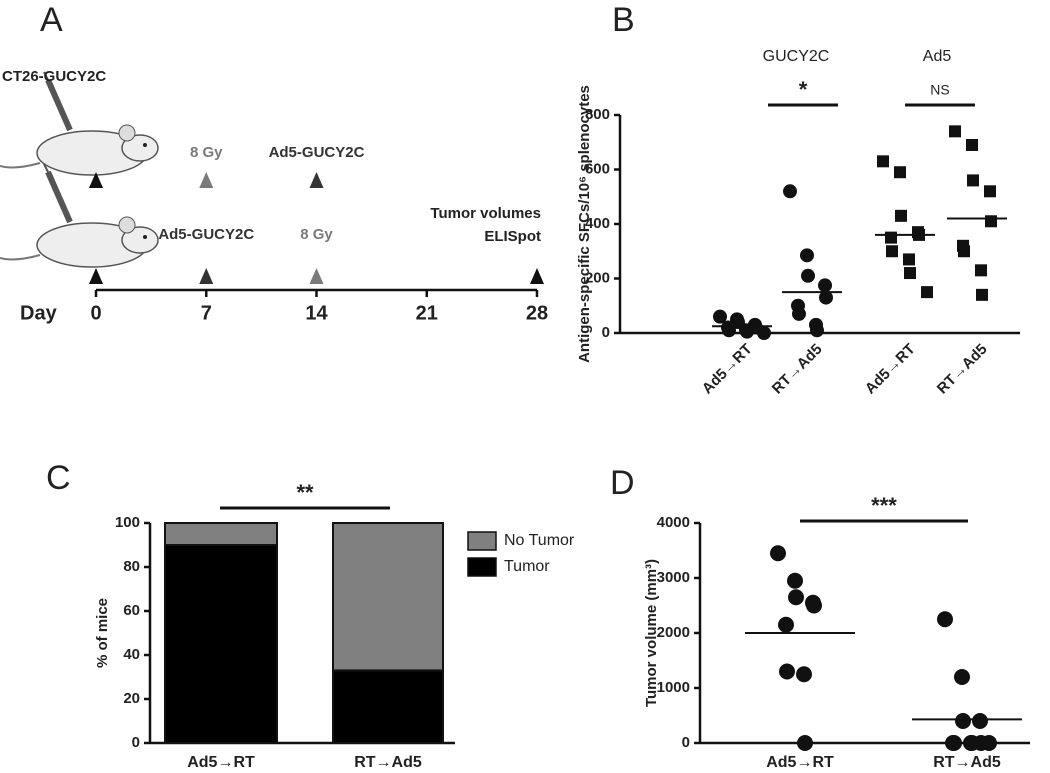 This screenshot has height=773, width=1050. Describe the element at coordinates (597, 114) in the screenshot. I see `y-tick-label: 800` at that location.